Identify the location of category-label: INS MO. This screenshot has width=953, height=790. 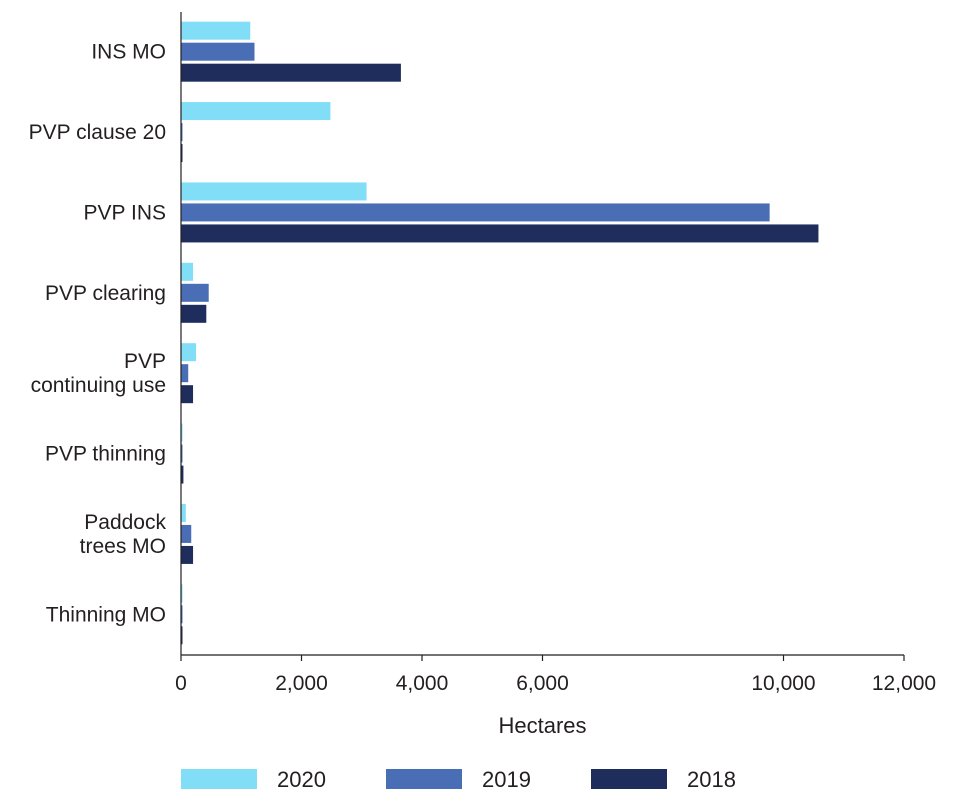
(128, 52).